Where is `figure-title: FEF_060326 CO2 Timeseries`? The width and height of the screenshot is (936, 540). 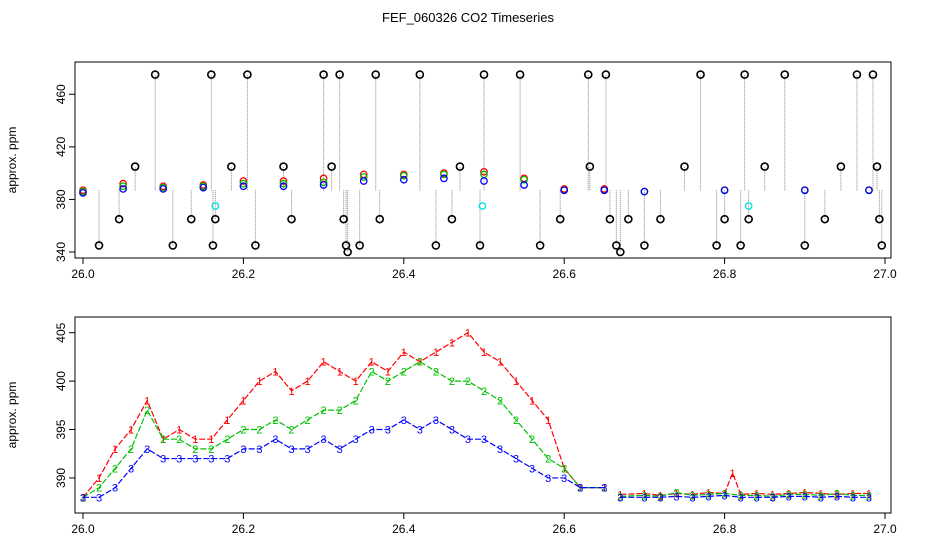
figure-title: FEF_060326 CO2 Timeseries is located at coordinates (468, 17).